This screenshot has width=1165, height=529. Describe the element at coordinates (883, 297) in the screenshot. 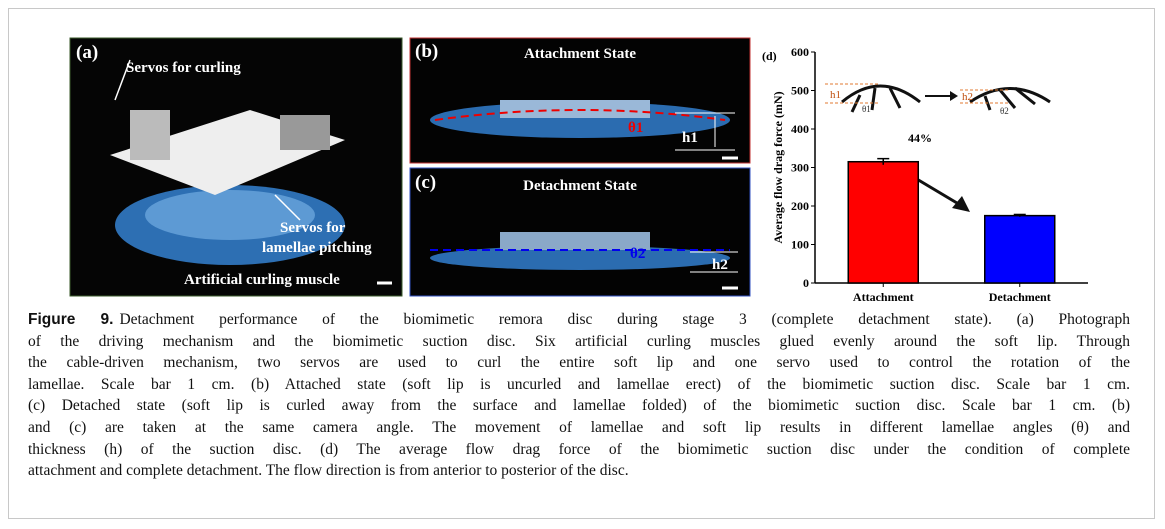

I see `x-tick-label: Attachment` at that location.